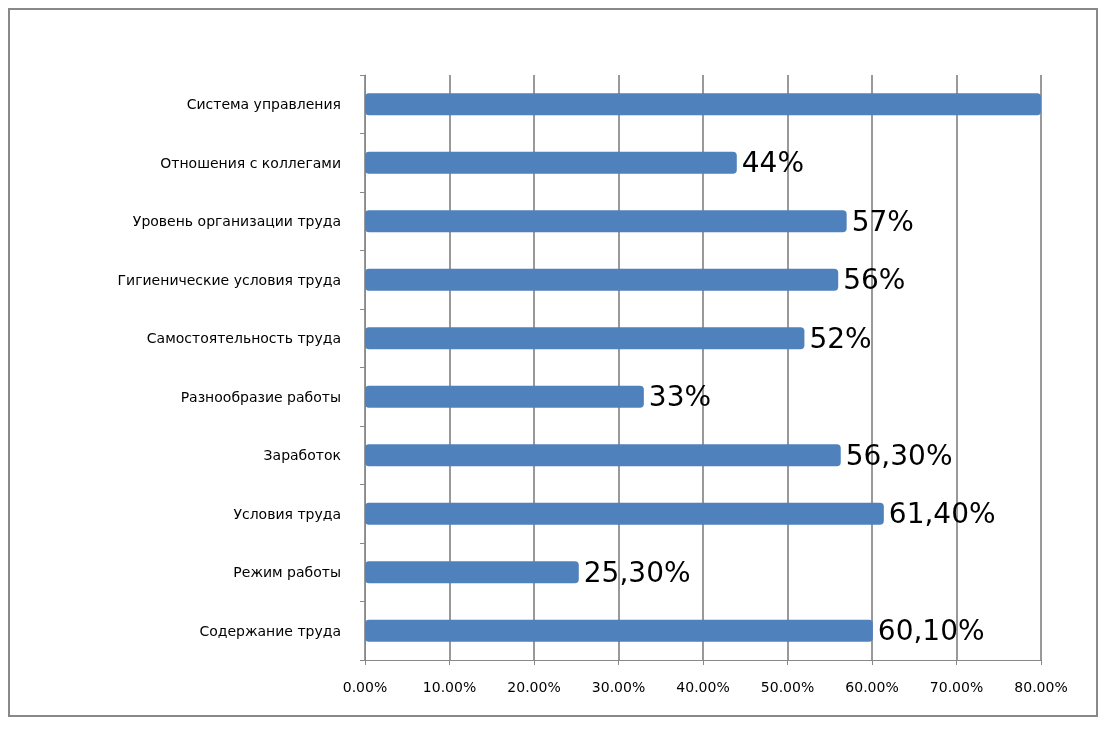  What do you see at coordinates (534, 687) in the screenshot?
I see `x-tick-label: 20.00%` at bounding box center [534, 687].